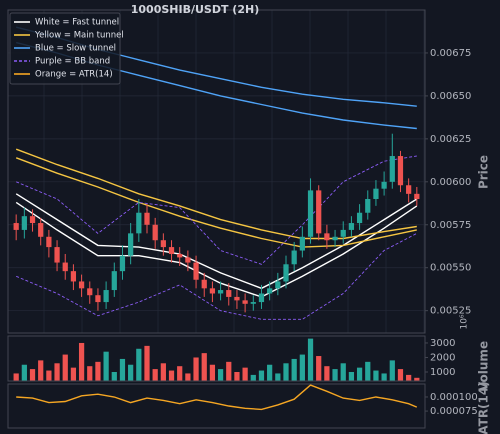  What do you see at coordinates (484, 172) in the screenshot?
I see `y-axis-label: Price` at bounding box center [484, 172].